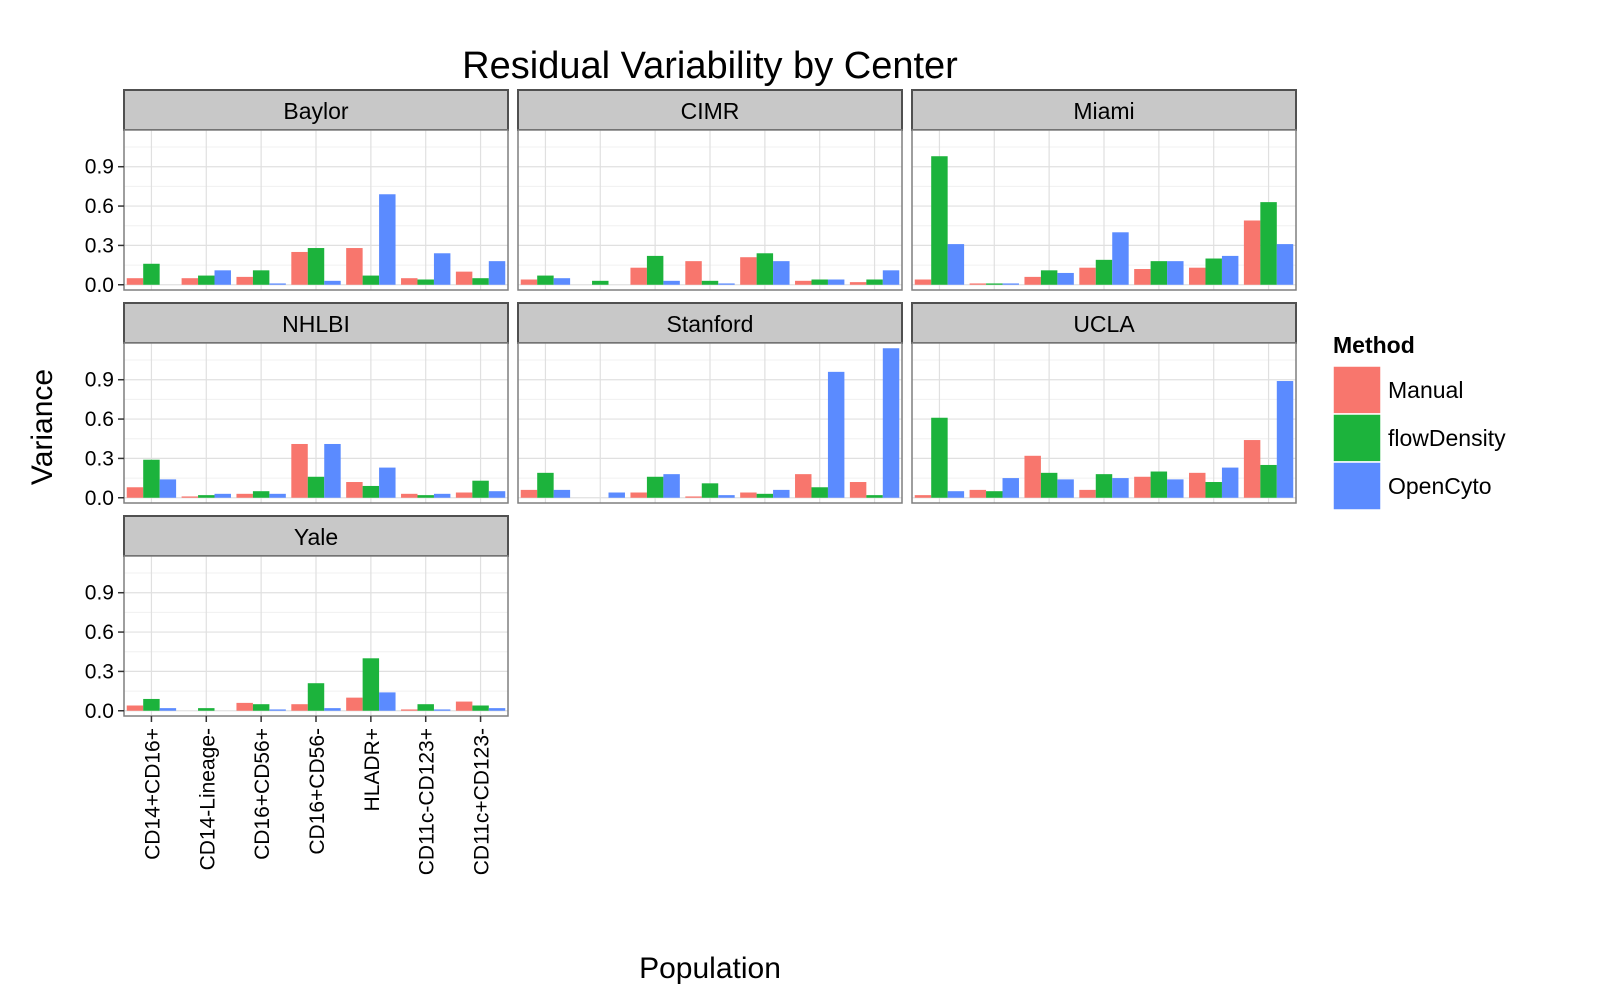 The width and height of the screenshot is (1600, 1005). I want to click on x-tick-label: CD14+CD16+, so click(152, 794).